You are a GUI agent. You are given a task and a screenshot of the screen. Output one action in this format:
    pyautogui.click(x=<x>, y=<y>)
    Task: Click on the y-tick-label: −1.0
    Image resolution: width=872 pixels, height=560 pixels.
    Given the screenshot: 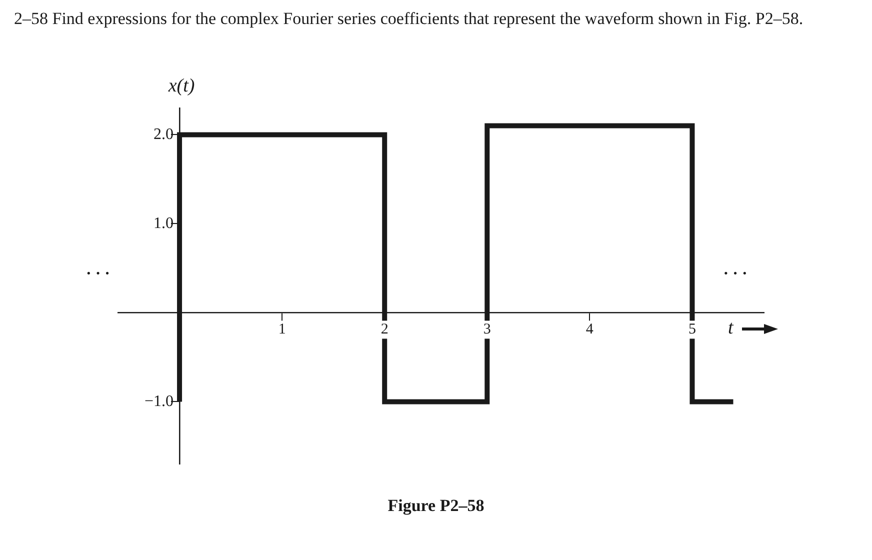 What is the action you would take?
    pyautogui.click(x=159, y=401)
    